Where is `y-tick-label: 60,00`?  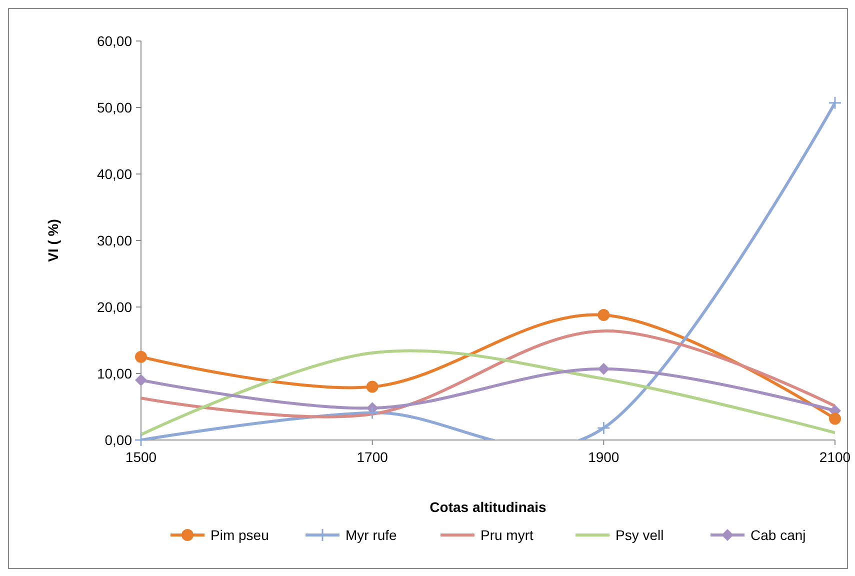 y-tick-label: 60,00 is located at coordinates (114, 40).